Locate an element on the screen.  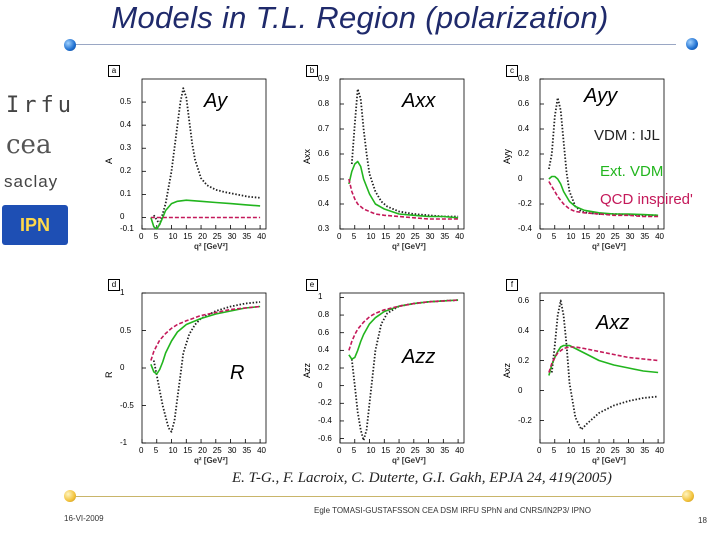
slide-title: Models in T.L. Region (polarization) is located at coordinates (360, 17).